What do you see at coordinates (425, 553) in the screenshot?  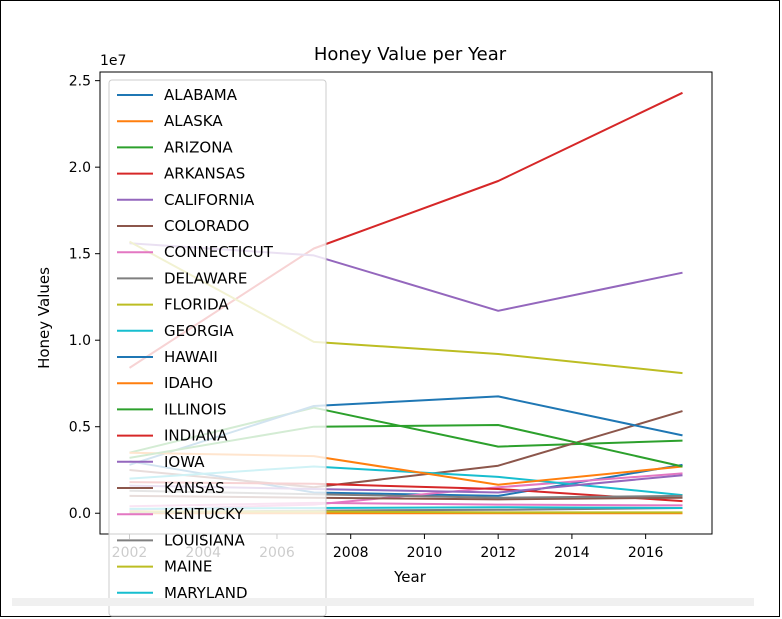 I see `x-tick-label: 2010` at bounding box center [425, 553].